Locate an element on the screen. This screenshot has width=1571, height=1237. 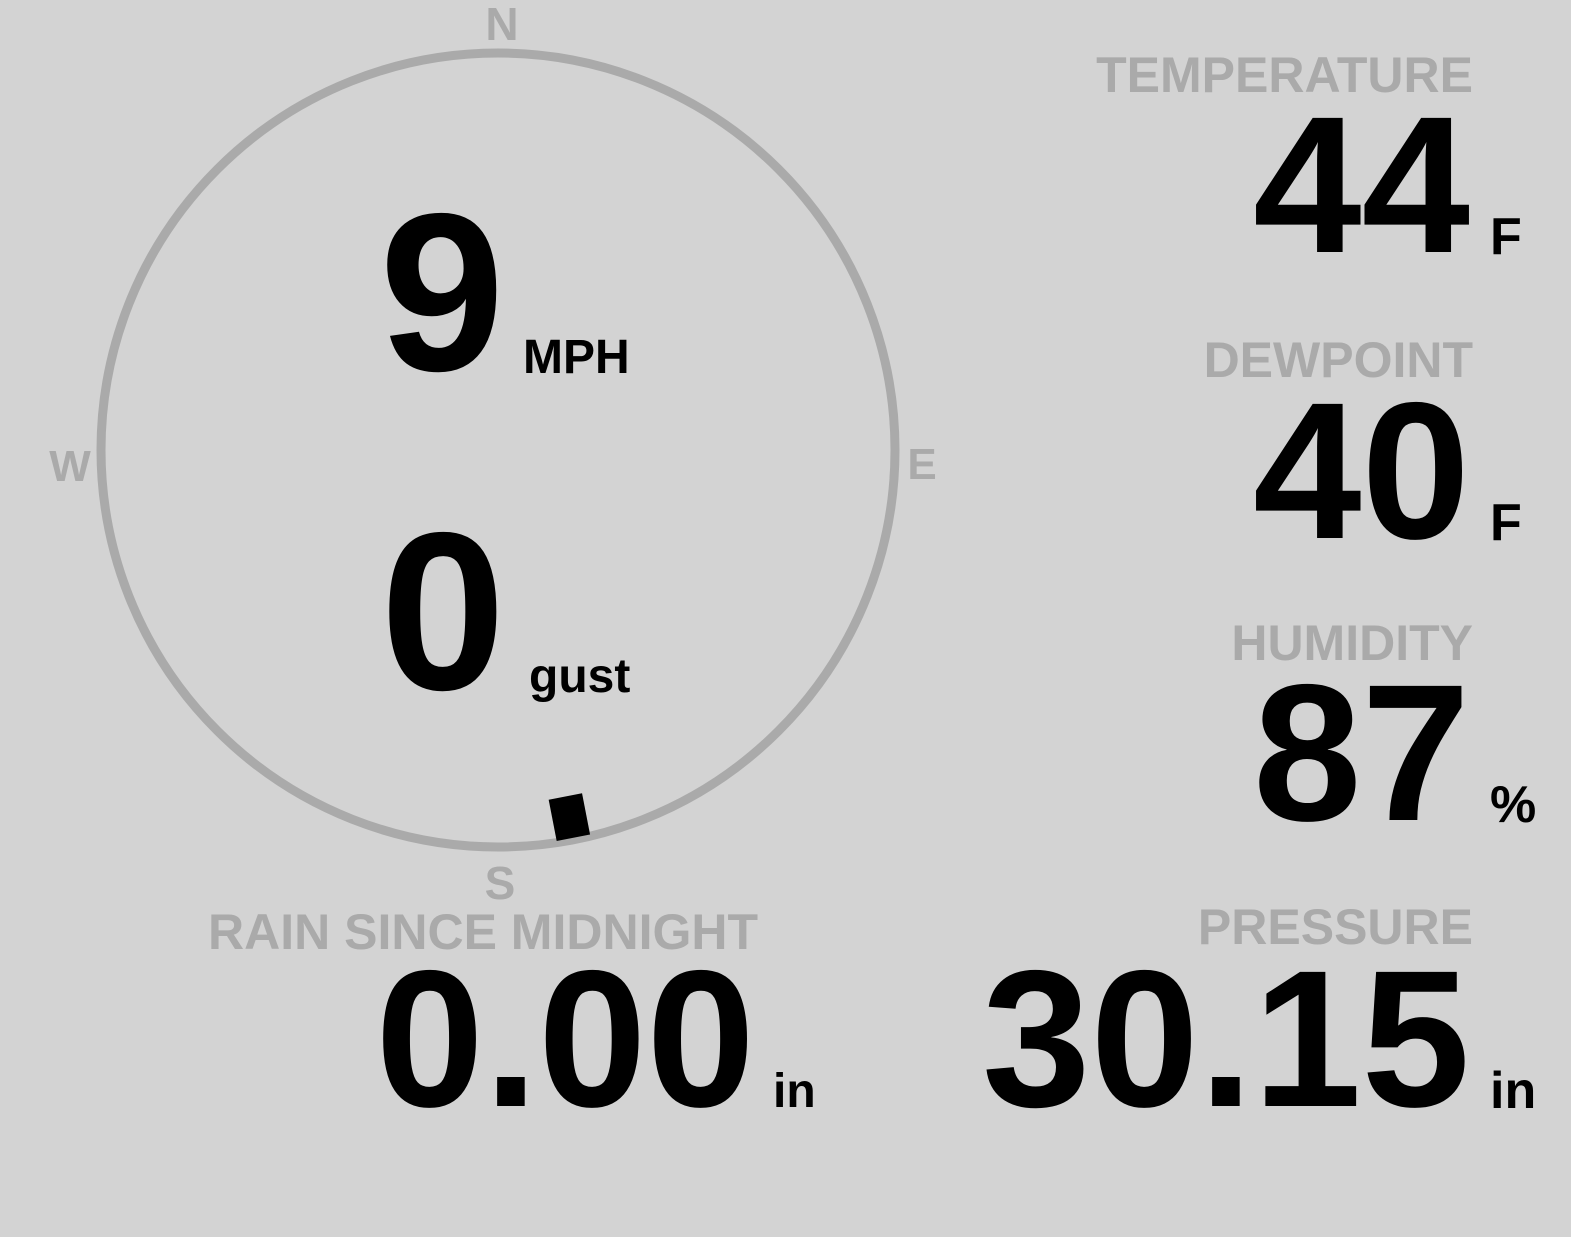
reading-value: 40 is located at coordinates (1361, 471).